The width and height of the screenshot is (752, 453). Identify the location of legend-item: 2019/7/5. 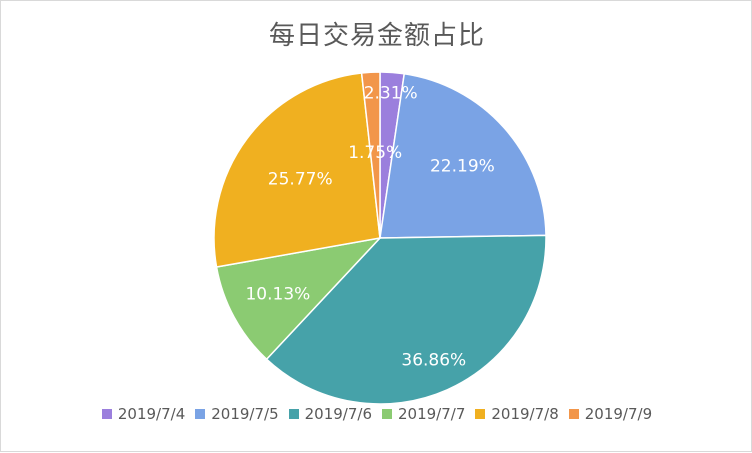
(237, 414).